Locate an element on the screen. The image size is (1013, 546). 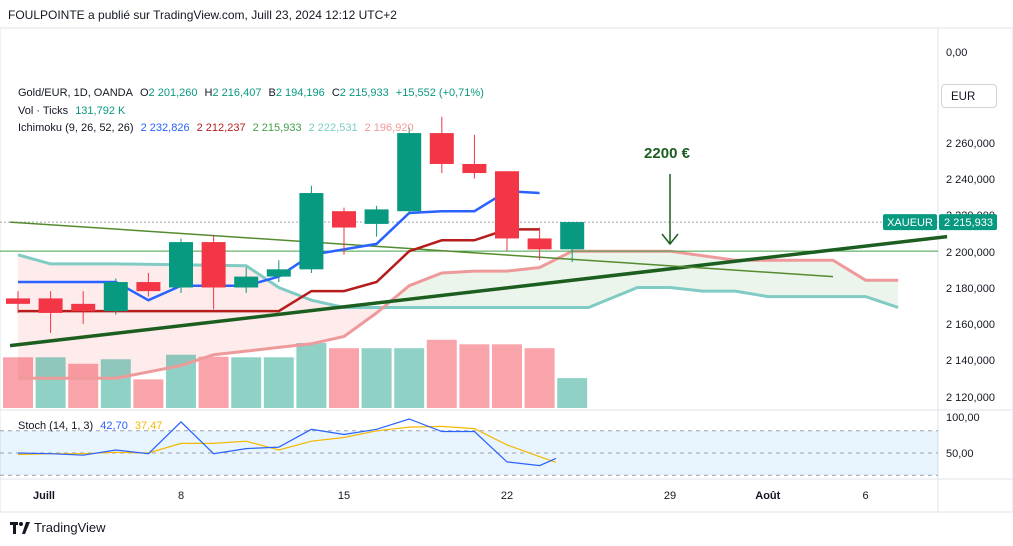
ichimoku-span-b-line is located at coordinates (458, 281).